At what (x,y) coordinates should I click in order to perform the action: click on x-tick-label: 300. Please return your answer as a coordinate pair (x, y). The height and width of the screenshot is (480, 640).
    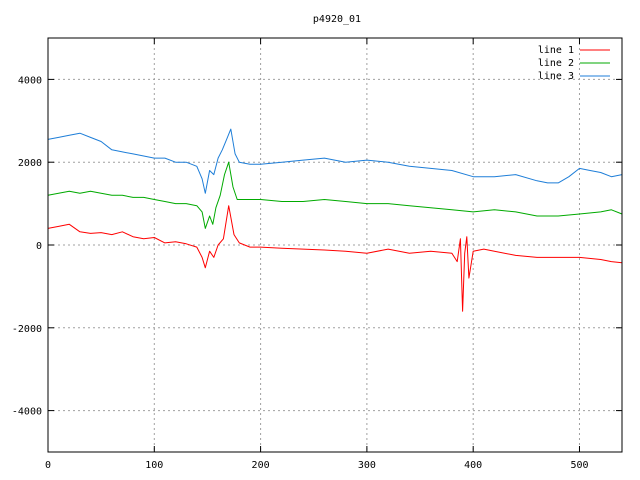
    Looking at the image, I should click on (367, 465).